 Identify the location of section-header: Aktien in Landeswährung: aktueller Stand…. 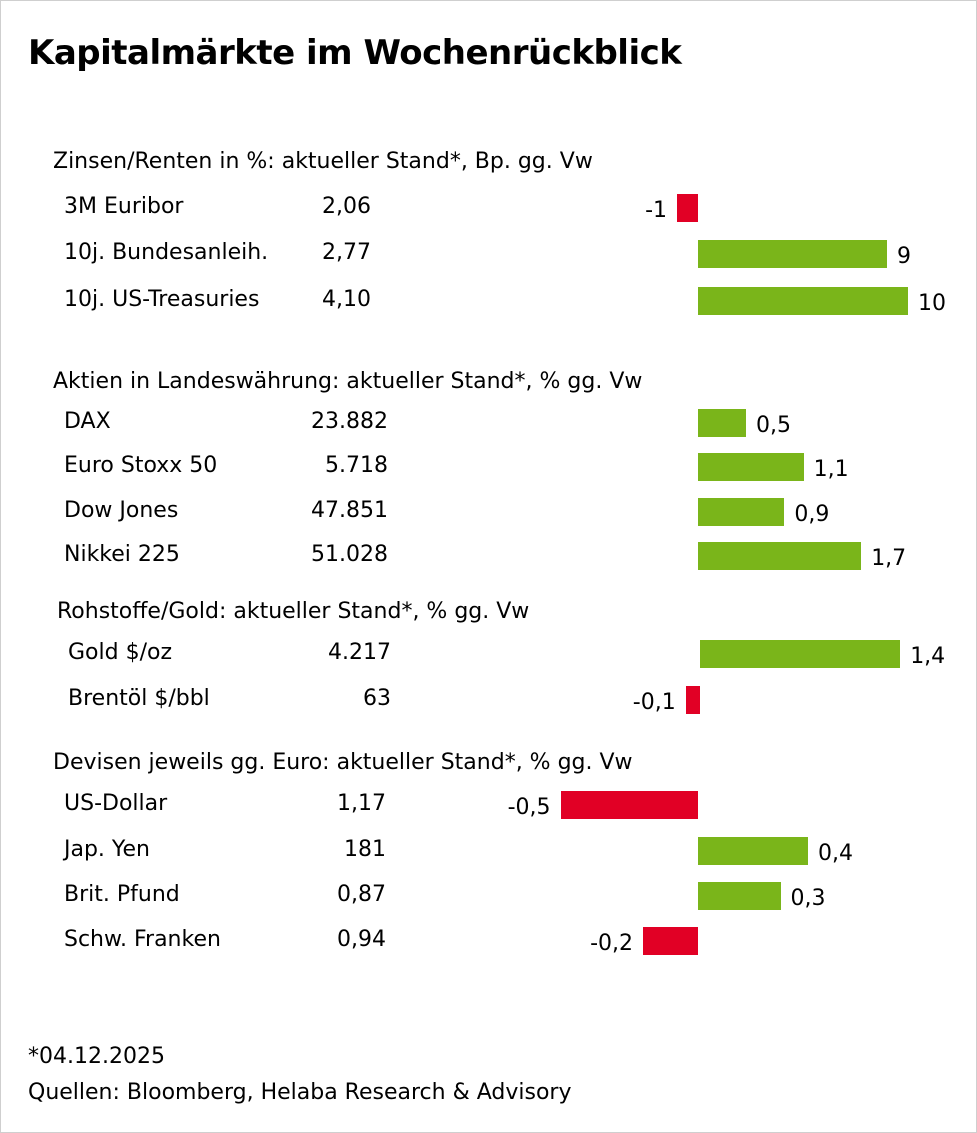
(348, 381).